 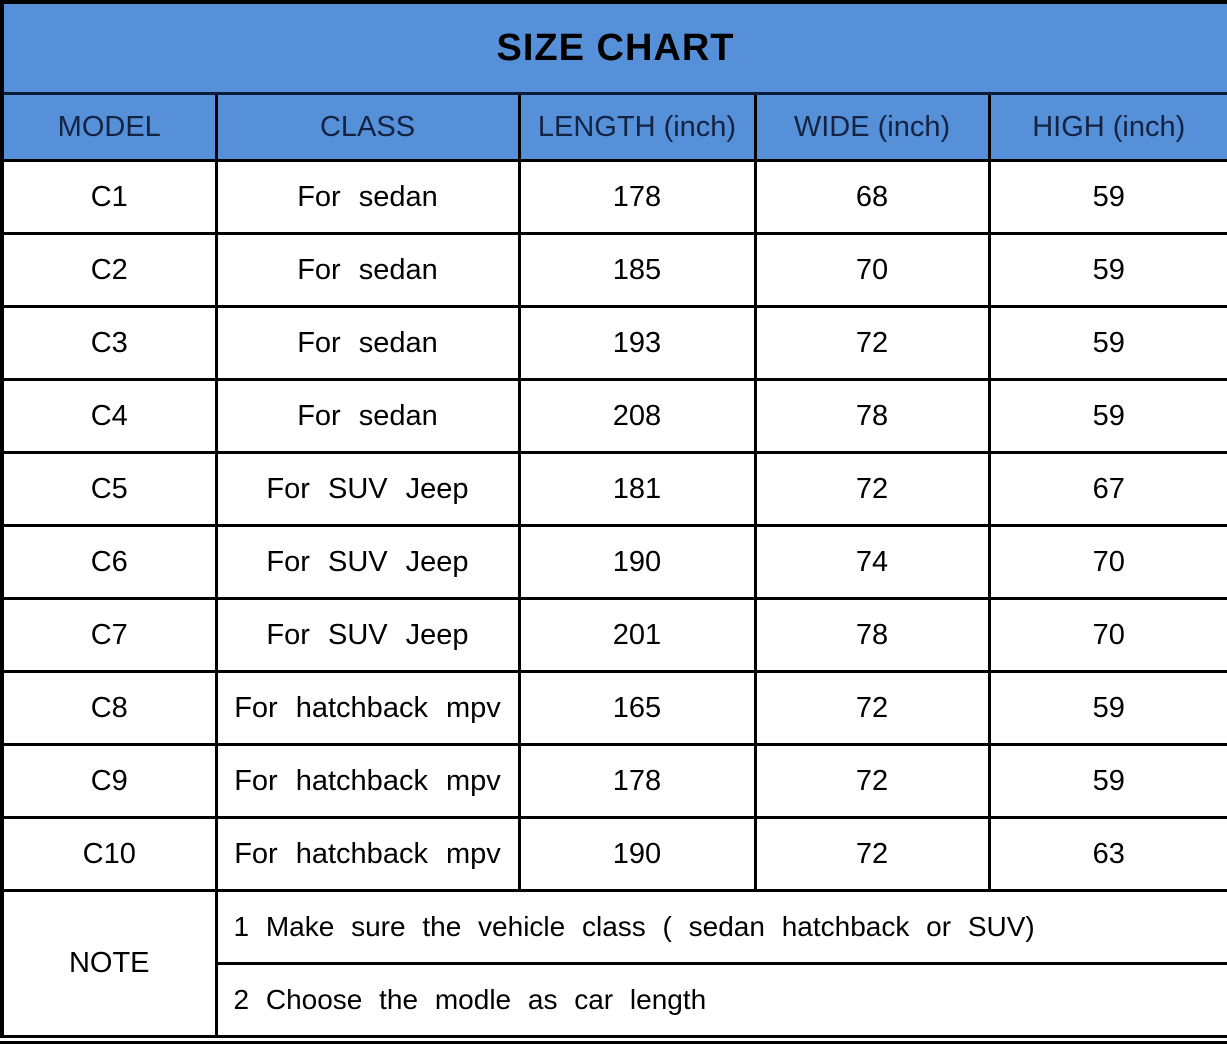 What do you see at coordinates (109, 708) in the screenshot?
I see `model-cell: C8` at bounding box center [109, 708].